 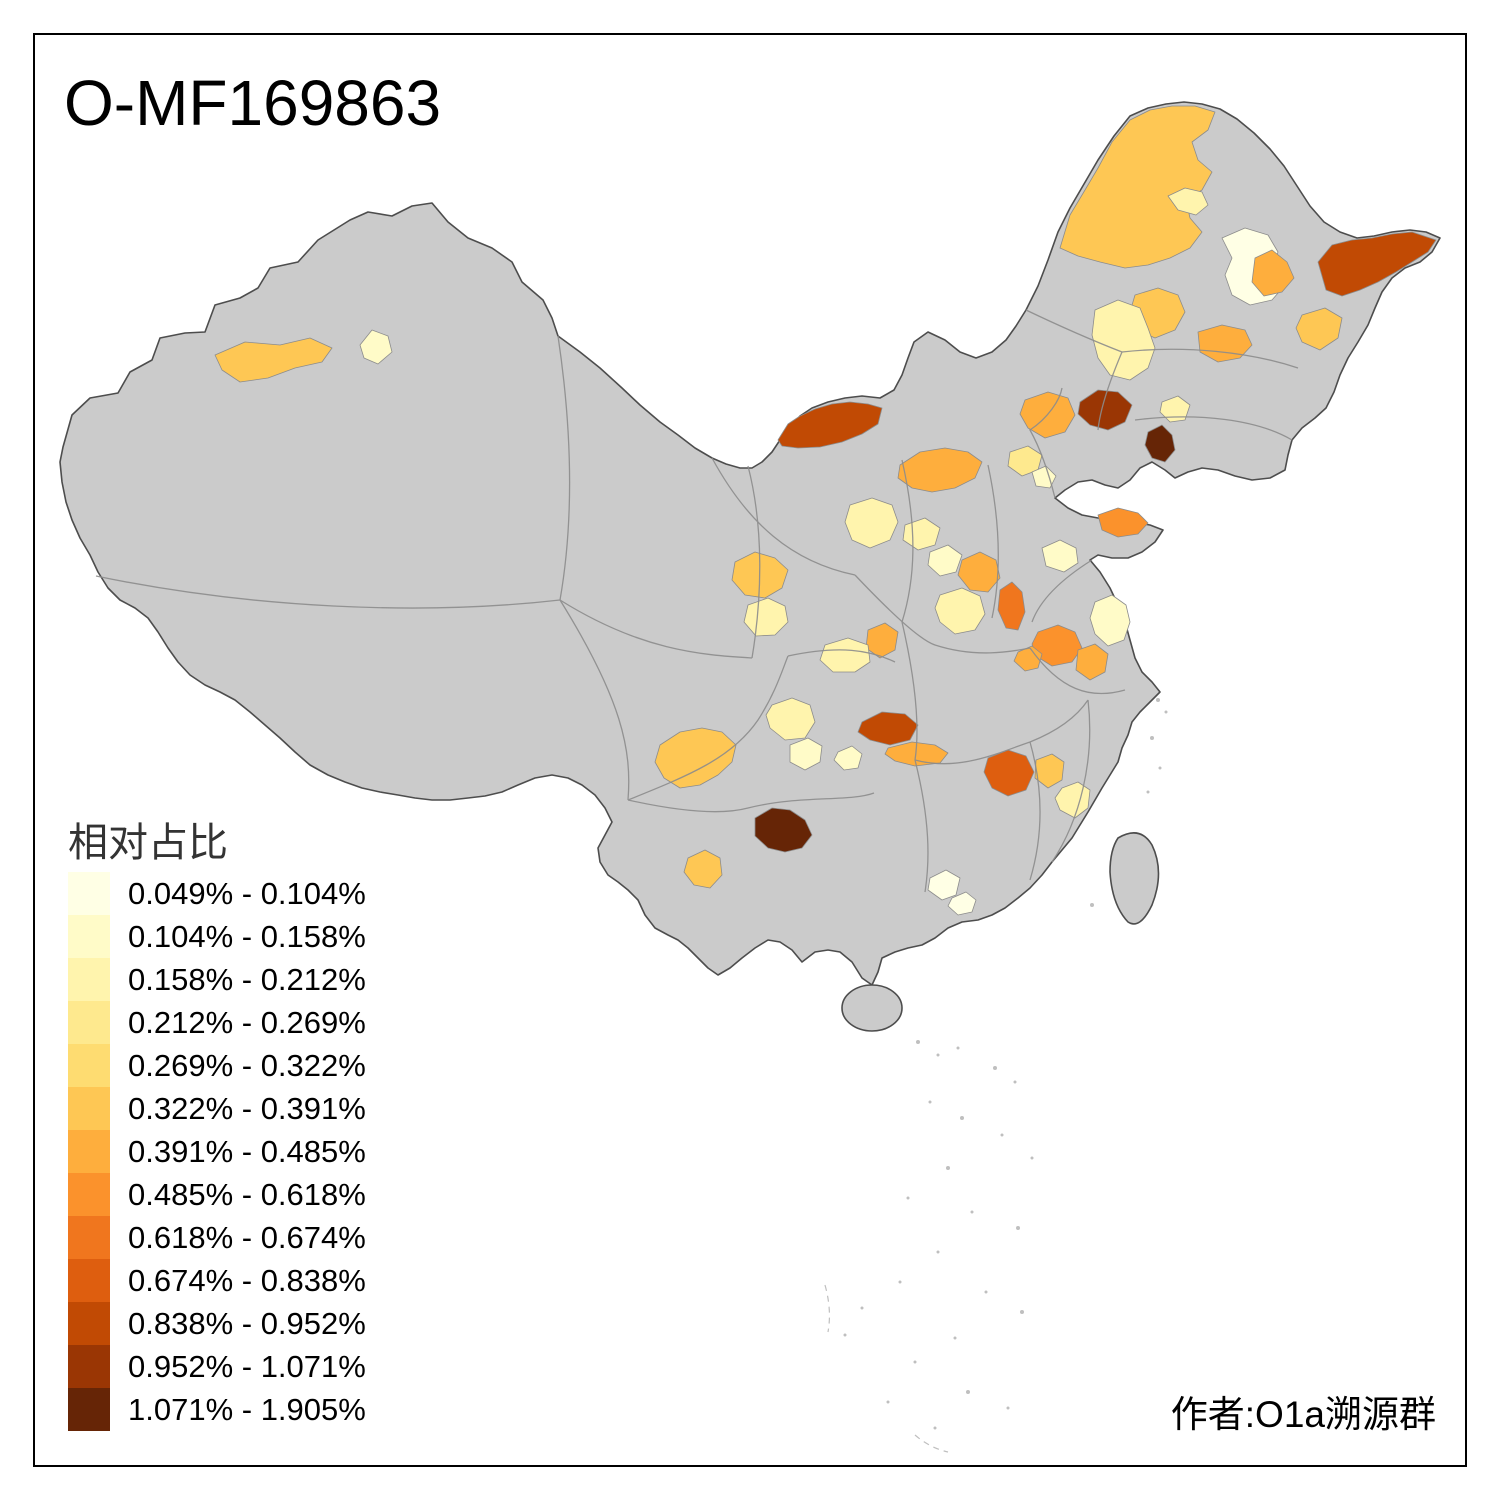 I want to click on sea-islets, so click(x=1005, y=1064).